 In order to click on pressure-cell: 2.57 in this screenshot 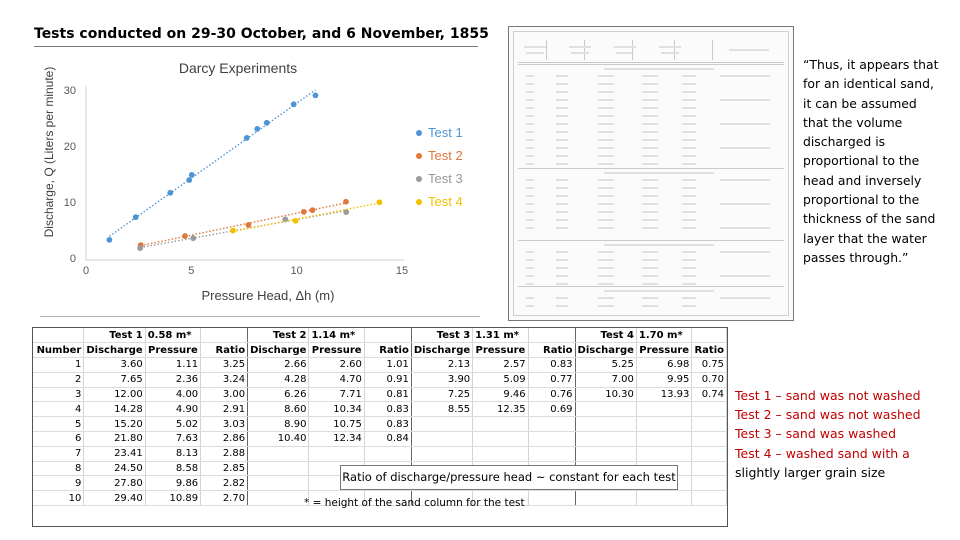, I will do `click(500, 365)`.